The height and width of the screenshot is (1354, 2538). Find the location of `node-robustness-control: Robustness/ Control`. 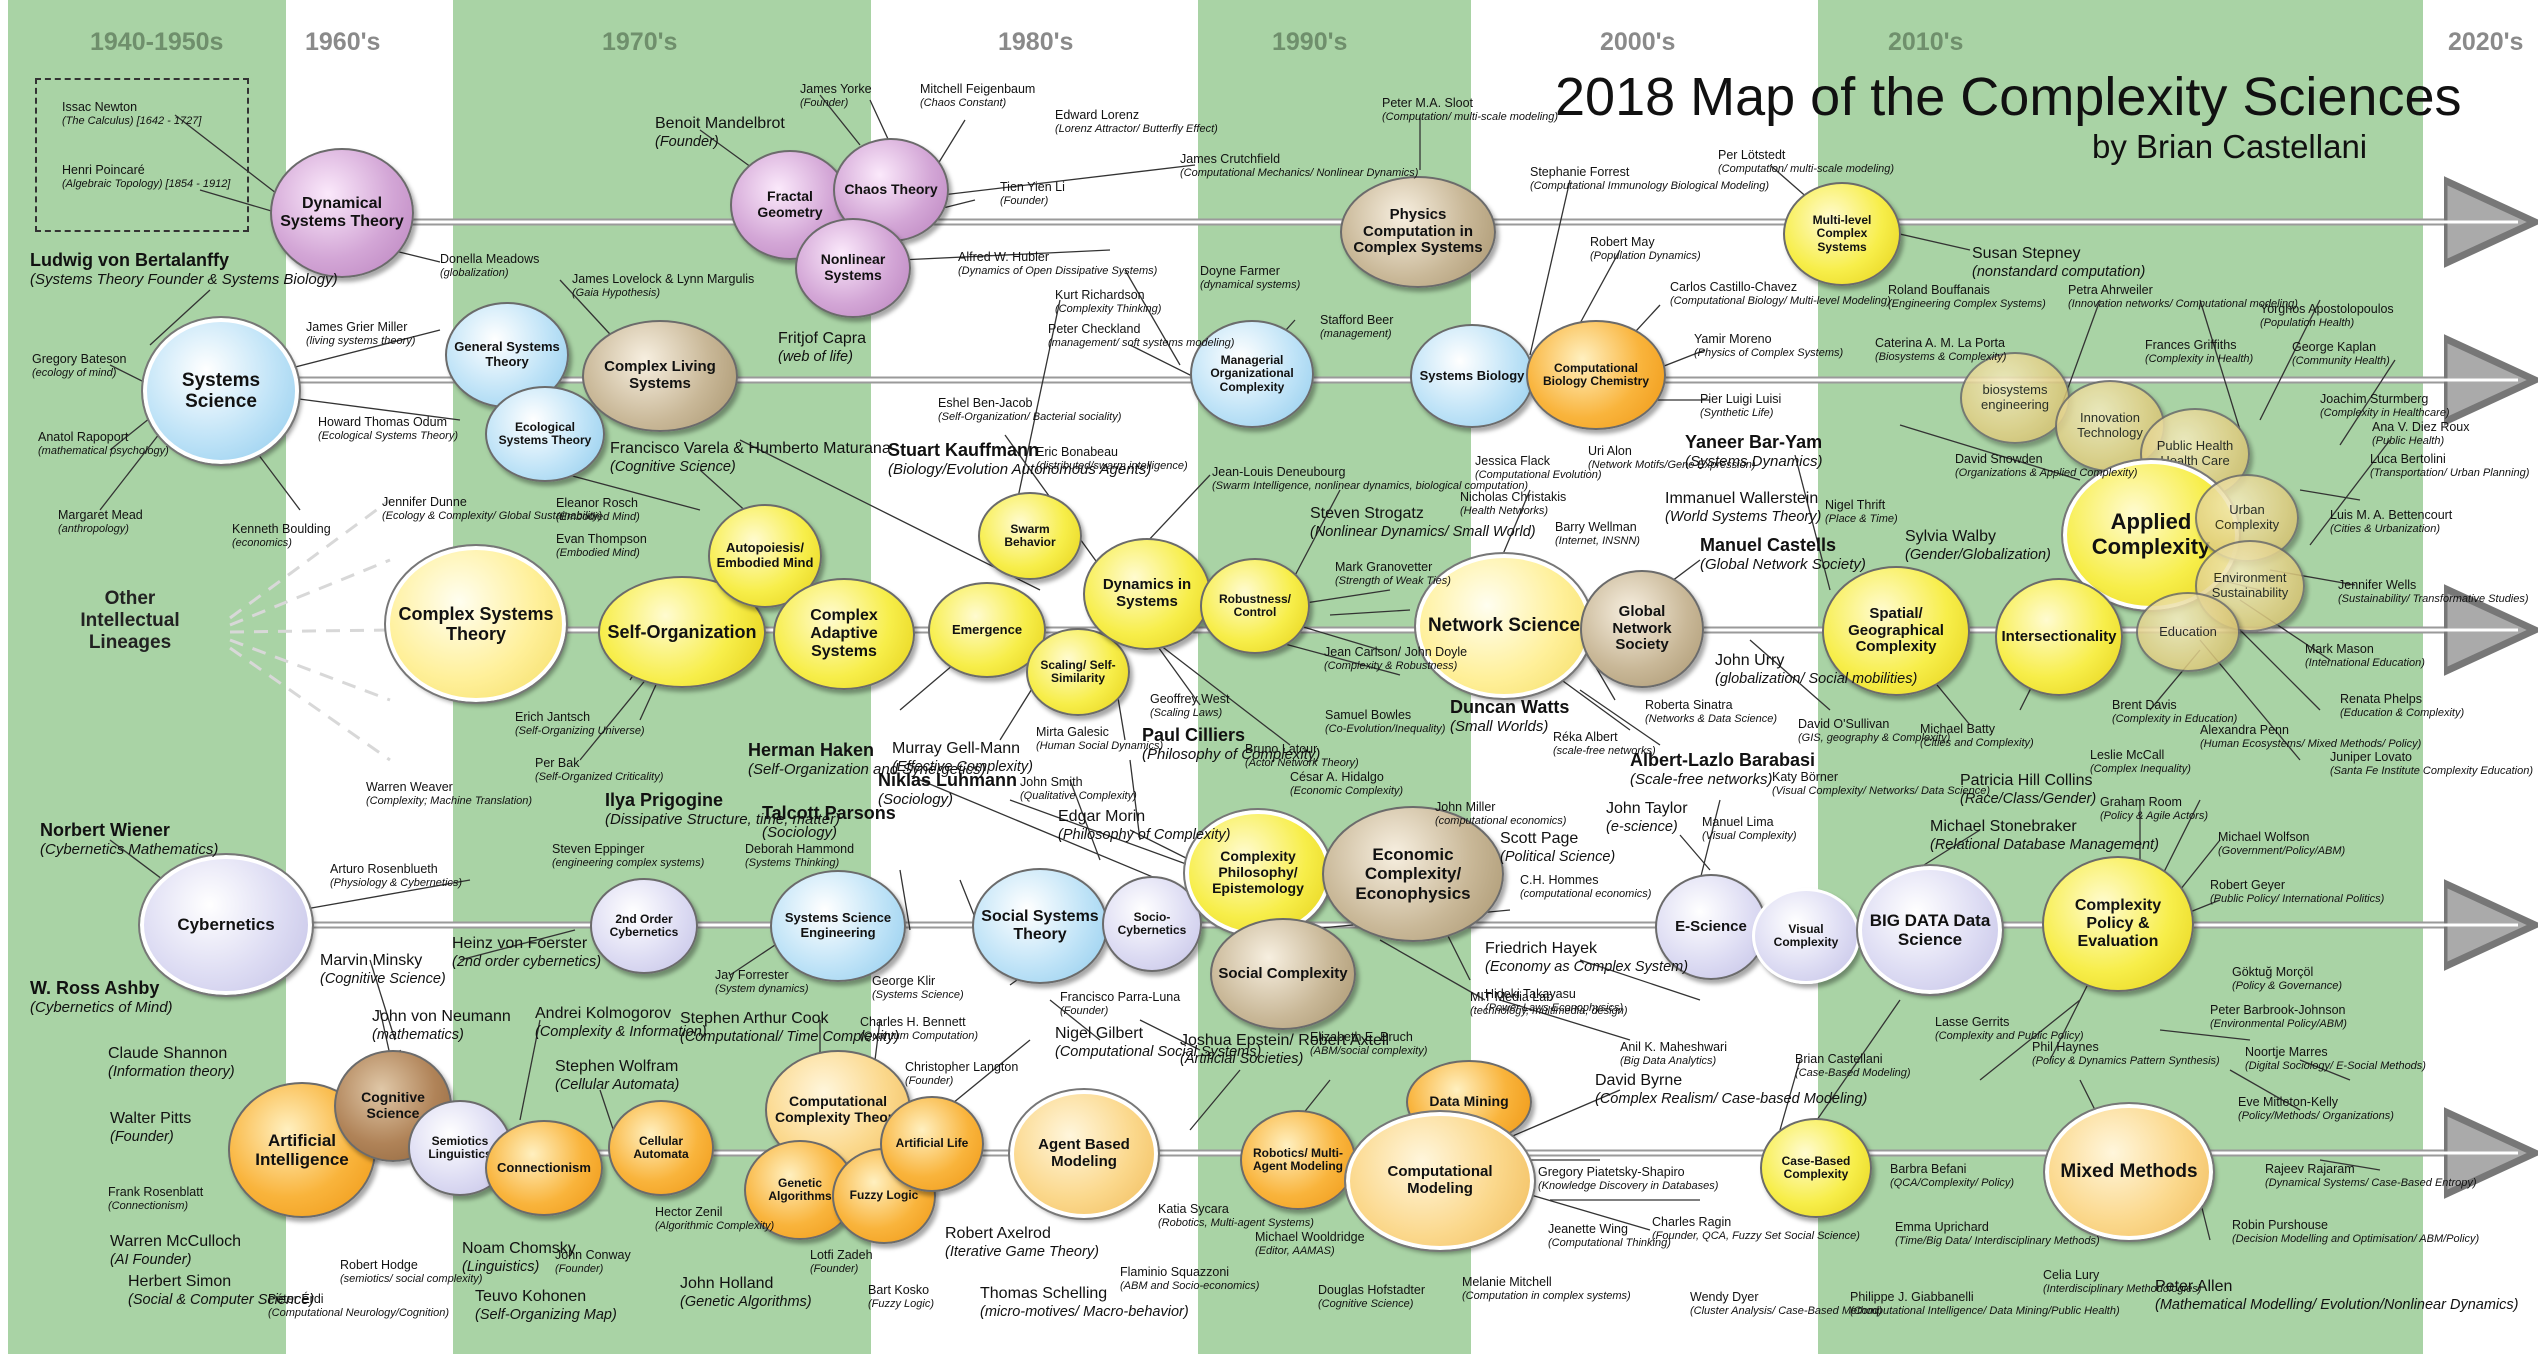

node-robustness-control: Robustness/ Control is located at coordinates (1255, 606).